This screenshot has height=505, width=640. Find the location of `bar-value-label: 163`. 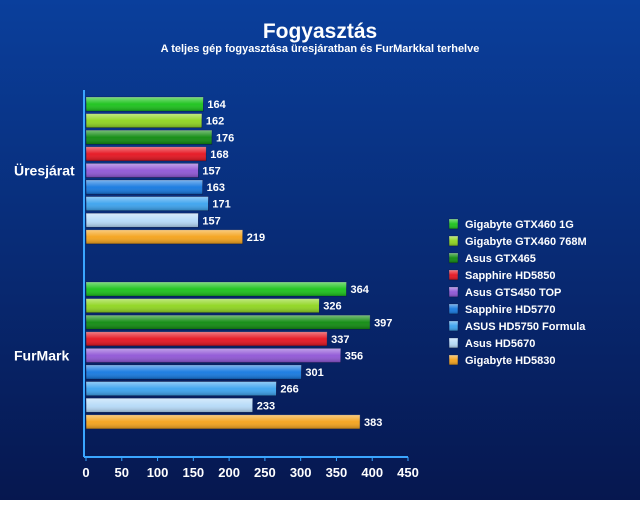

bar-value-label: 163 is located at coordinates (216, 188).